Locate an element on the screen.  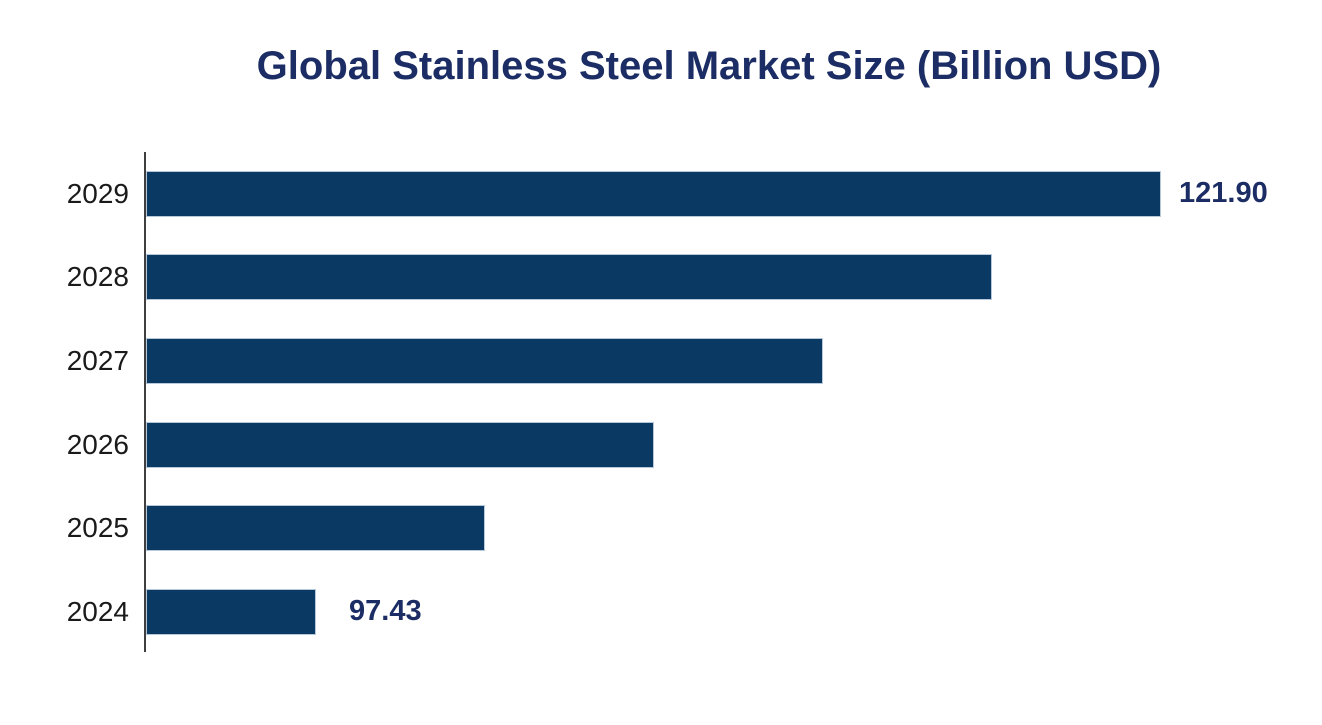
category-label: 2027 is located at coordinates (97, 360).